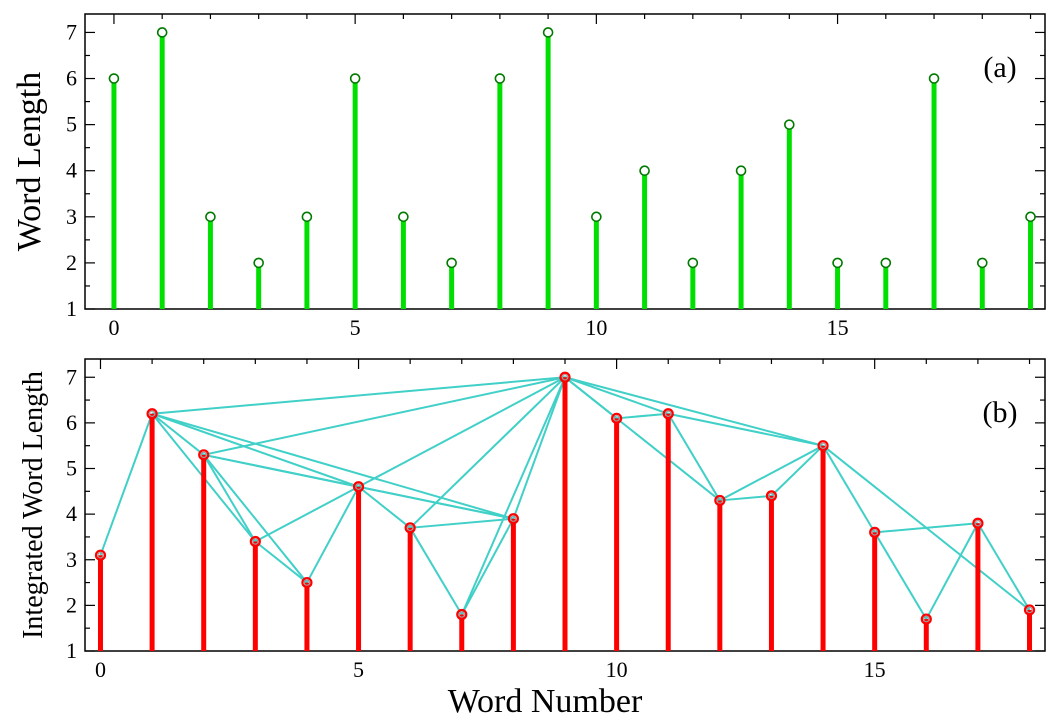  I want to click on y-axis-label: Integrated Word Length, so click(33, 505).